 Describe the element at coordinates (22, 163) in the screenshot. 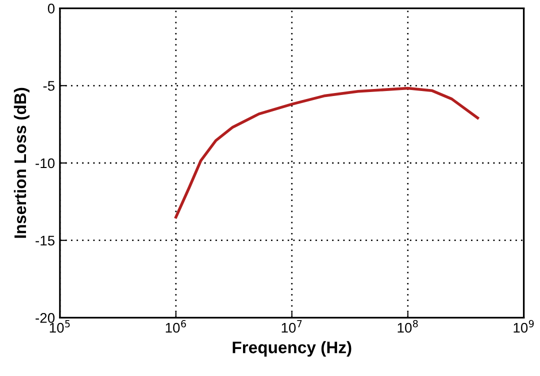

I see `y-axis-title: Insertion Loss (dB)` at that location.